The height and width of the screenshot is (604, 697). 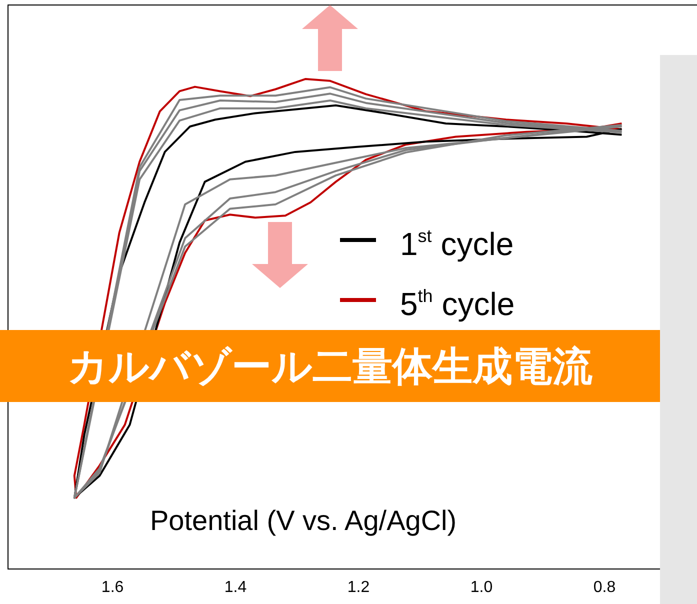 I want to click on legend-label: 5$^{th}$ cycle, so click(x=457, y=304).